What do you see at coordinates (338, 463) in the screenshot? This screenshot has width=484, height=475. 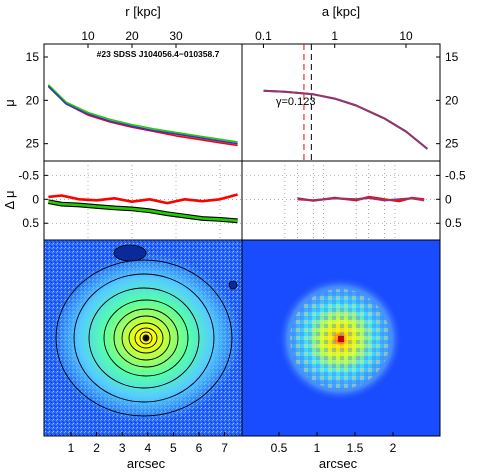 I see `bottom-axis-label-right: arcsec` at bounding box center [338, 463].